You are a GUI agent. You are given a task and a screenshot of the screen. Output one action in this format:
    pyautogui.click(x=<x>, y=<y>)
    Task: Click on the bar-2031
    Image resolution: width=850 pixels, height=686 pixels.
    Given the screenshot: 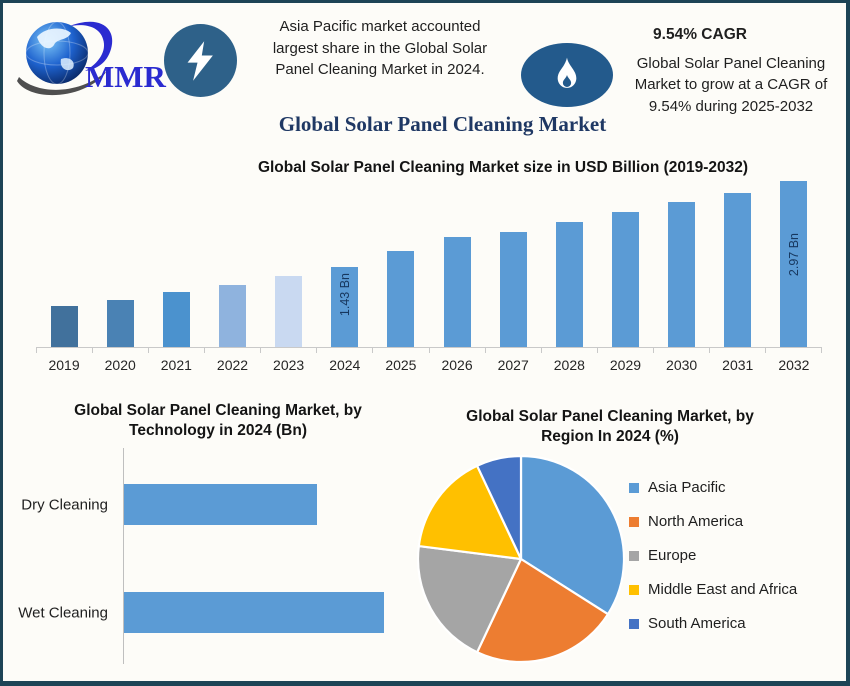 What is the action you would take?
    pyautogui.click(x=738, y=270)
    